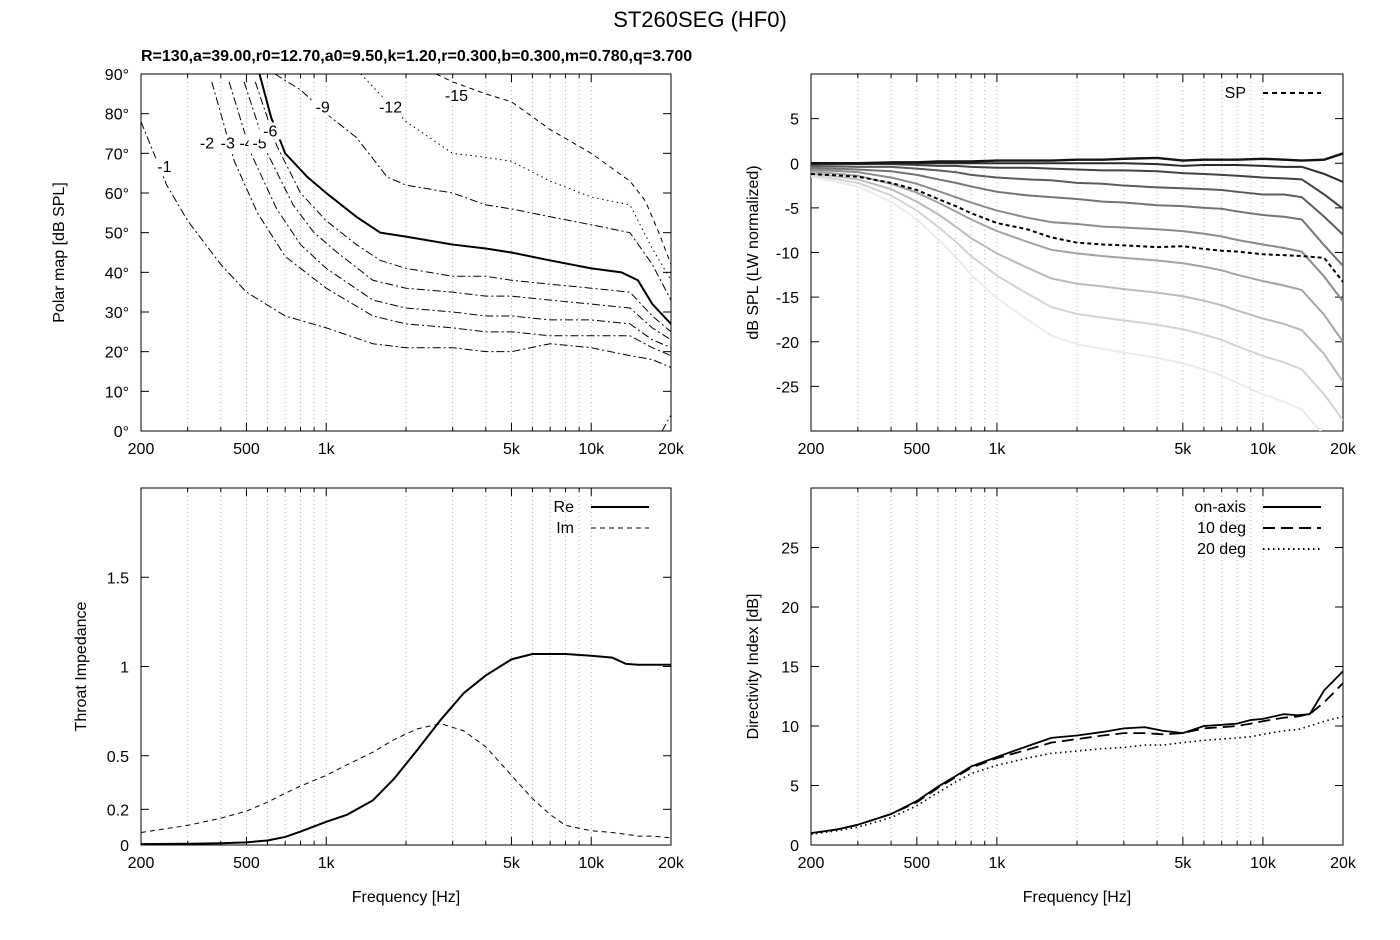 The width and height of the screenshot is (1400, 940). Describe the element at coordinates (917, 449) in the screenshot. I see `spl-x-tick-label: 500` at that location.